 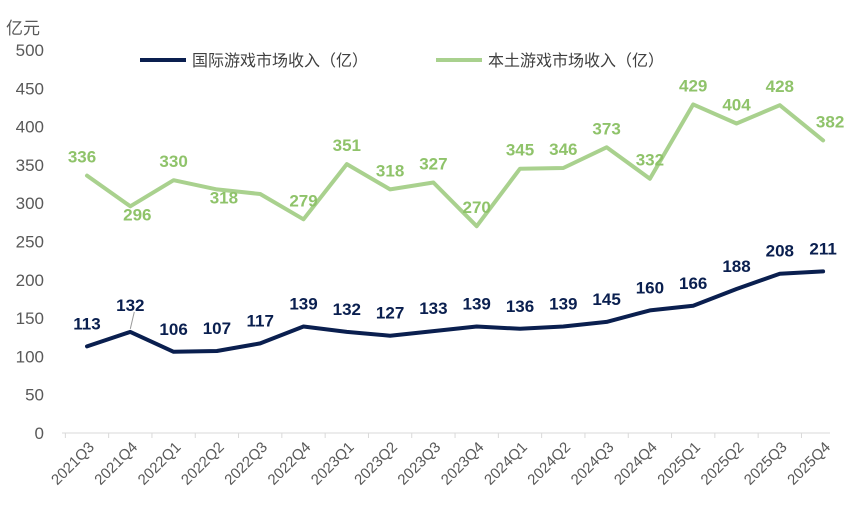 What do you see at coordinates (160, 464) in the screenshot?
I see `x-tick-label: 2022Q1` at bounding box center [160, 464].